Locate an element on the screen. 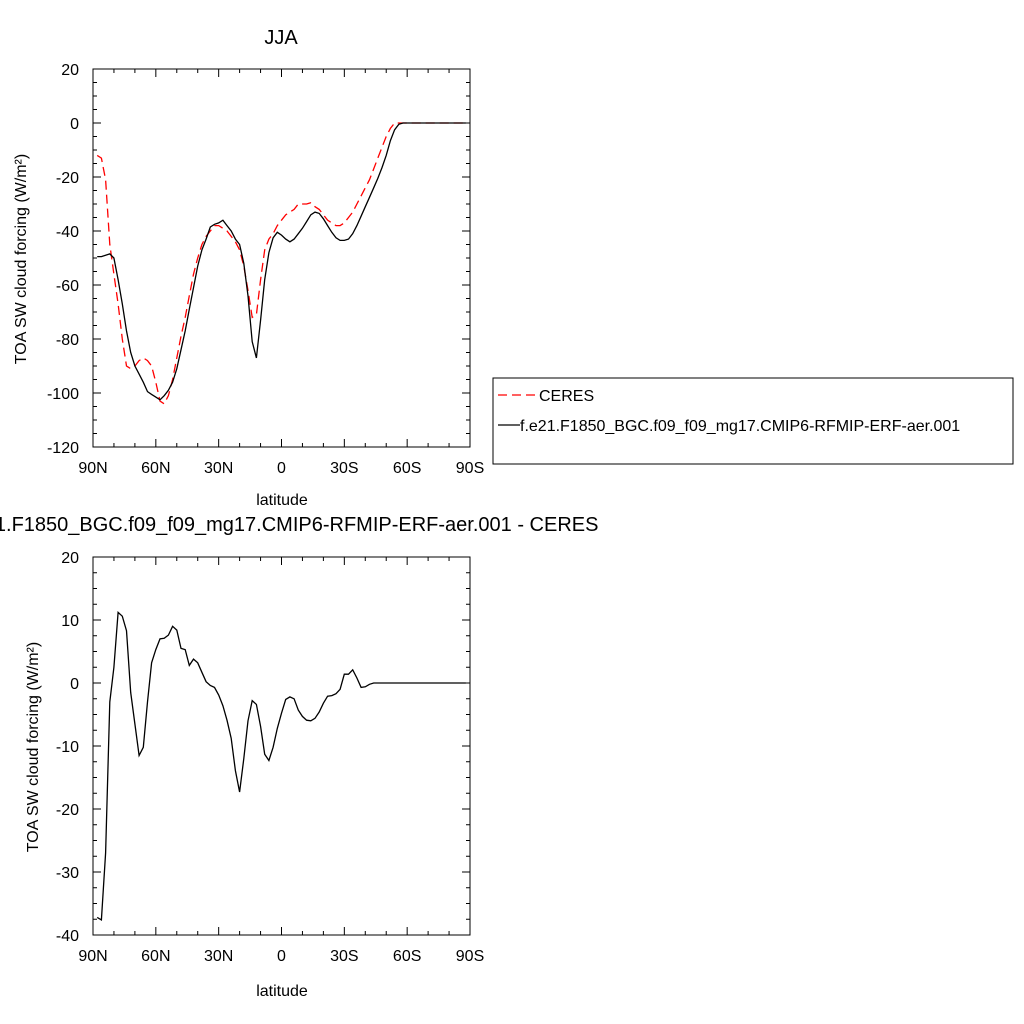  chart-title: JJA is located at coordinates (281, 38).